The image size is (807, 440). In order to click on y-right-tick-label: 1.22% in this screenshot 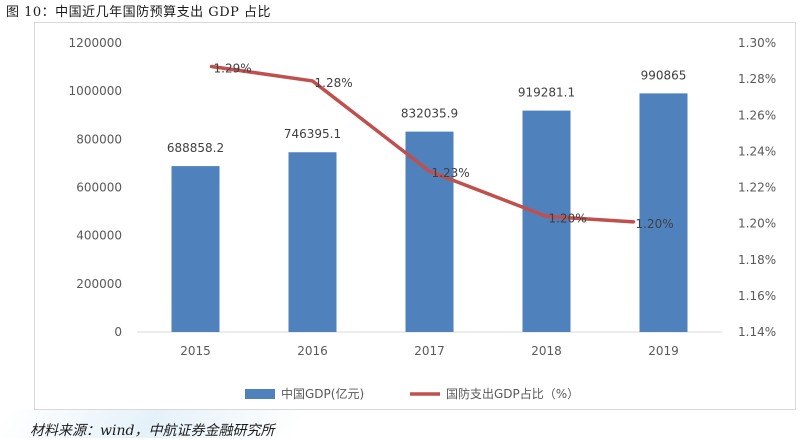, I will do `click(757, 188)`.